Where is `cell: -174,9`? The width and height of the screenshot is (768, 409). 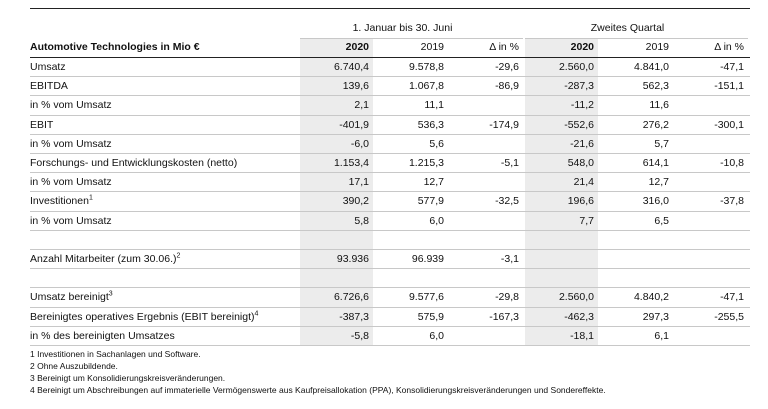
cell: -174,9 is located at coordinates (504, 124).